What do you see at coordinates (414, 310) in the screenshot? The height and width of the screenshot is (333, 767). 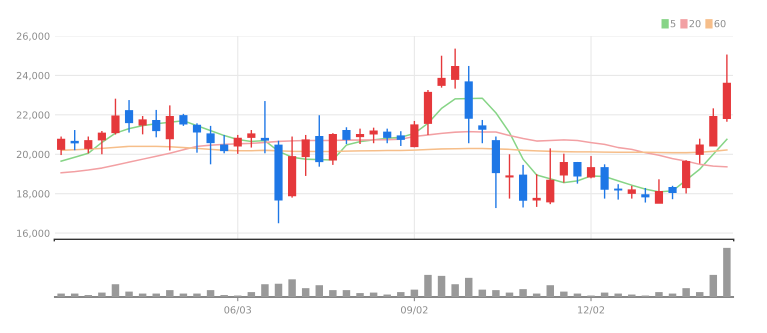 I see `x-tick-label: 09/02` at bounding box center [414, 310].